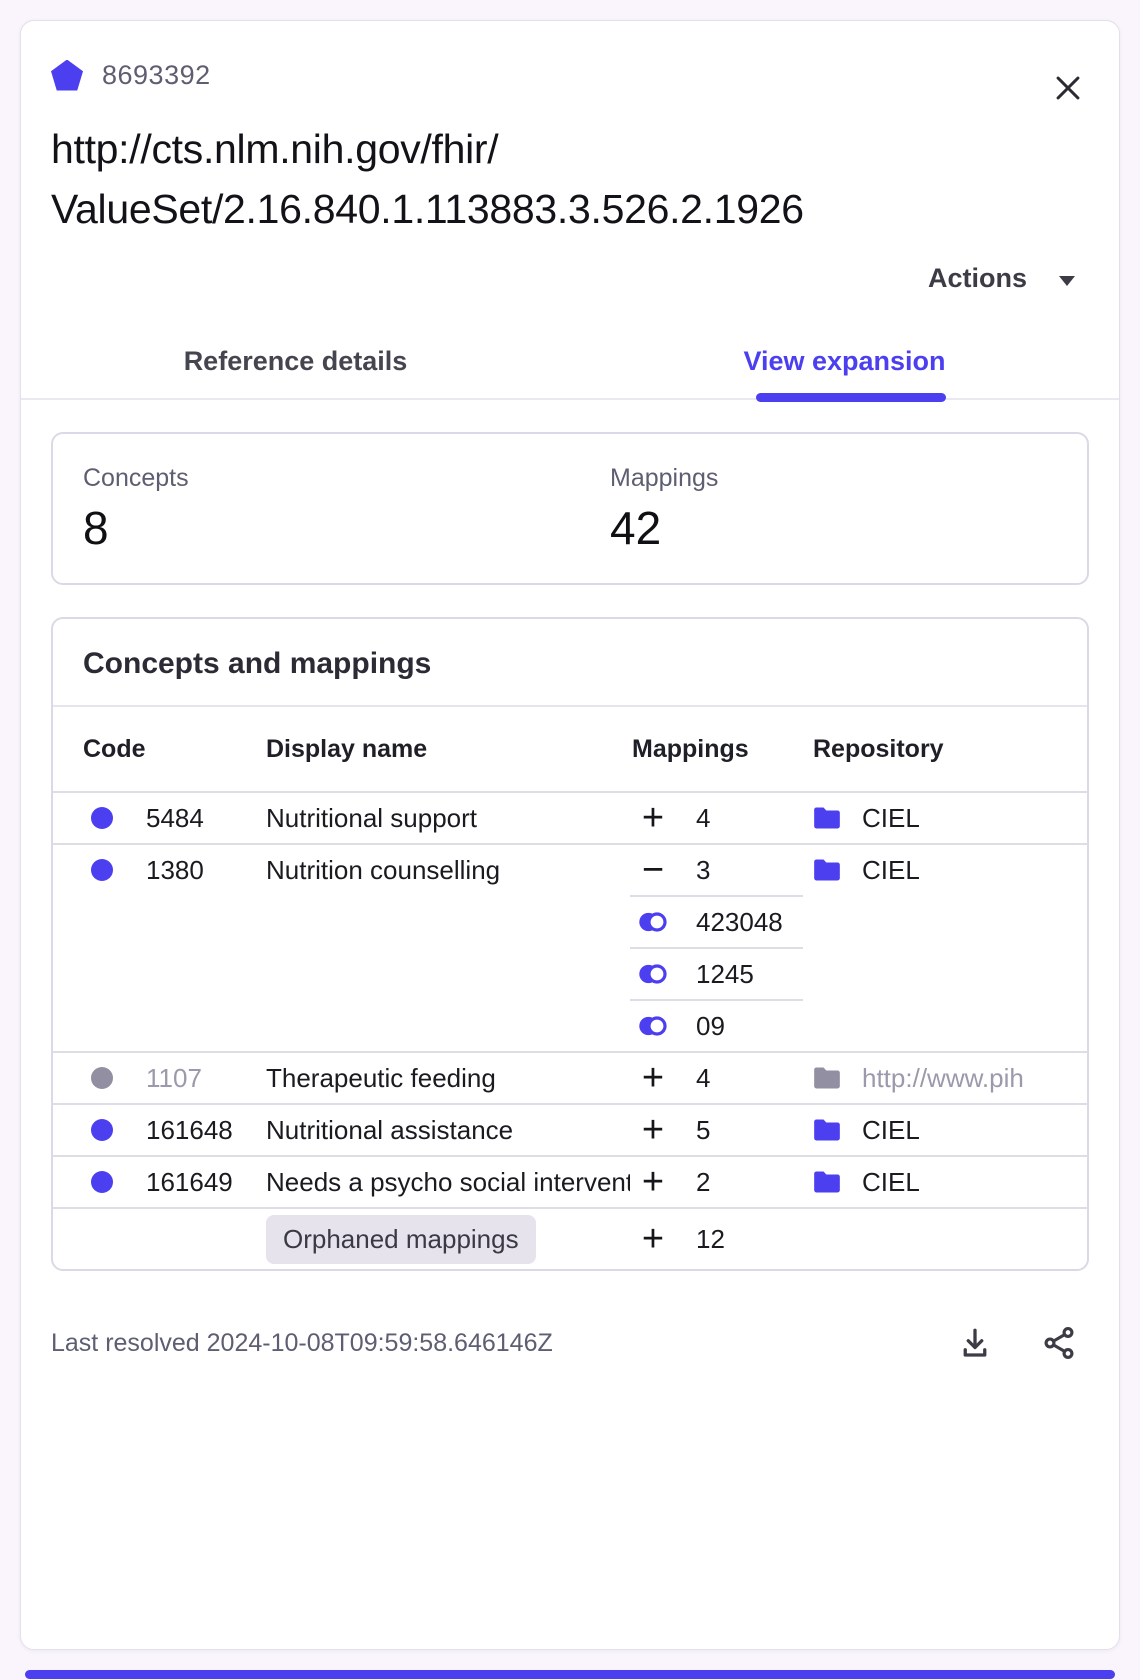  I want to click on mappings-value: 42, so click(636, 528).